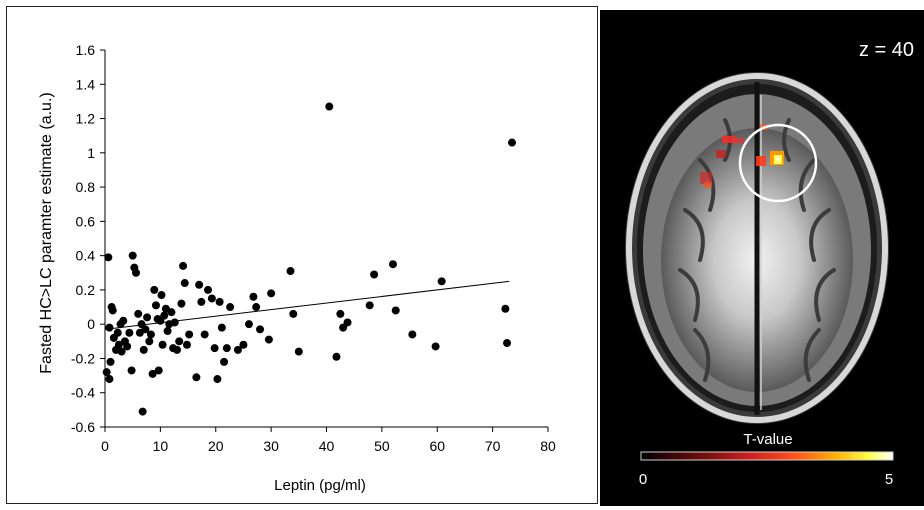 The height and width of the screenshot is (510, 924). What do you see at coordinates (643, 479) in the screenshot?
I see `colorbar-min-label: 0` at bounding box center [643, 479].